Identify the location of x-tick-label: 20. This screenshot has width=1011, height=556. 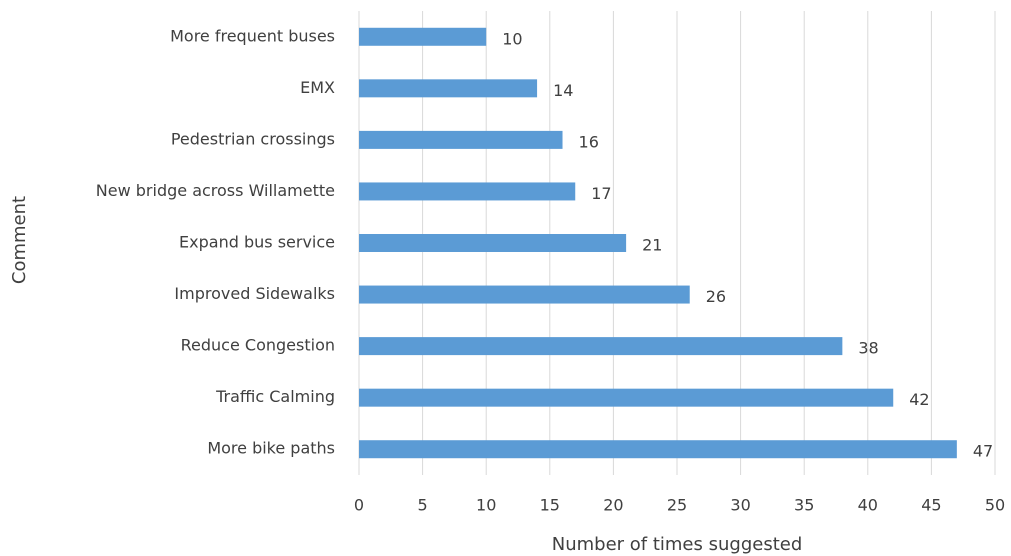
(613, 505).